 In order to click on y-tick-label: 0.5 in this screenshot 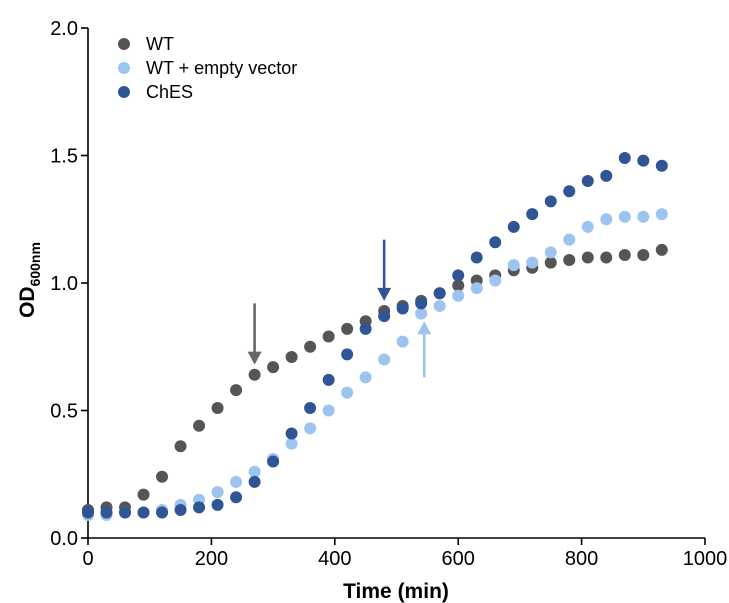, I will do `click(64, 412)`.